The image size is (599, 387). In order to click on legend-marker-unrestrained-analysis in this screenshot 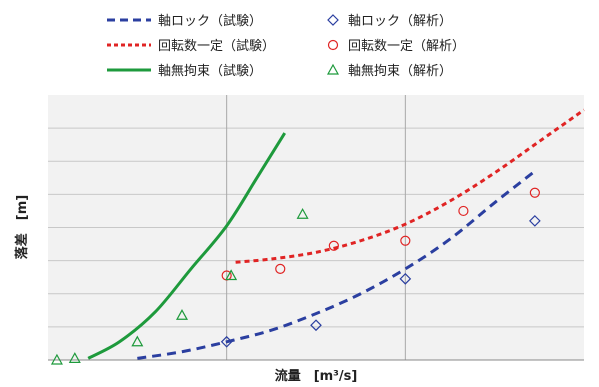, I will do `click(333, 69)`.